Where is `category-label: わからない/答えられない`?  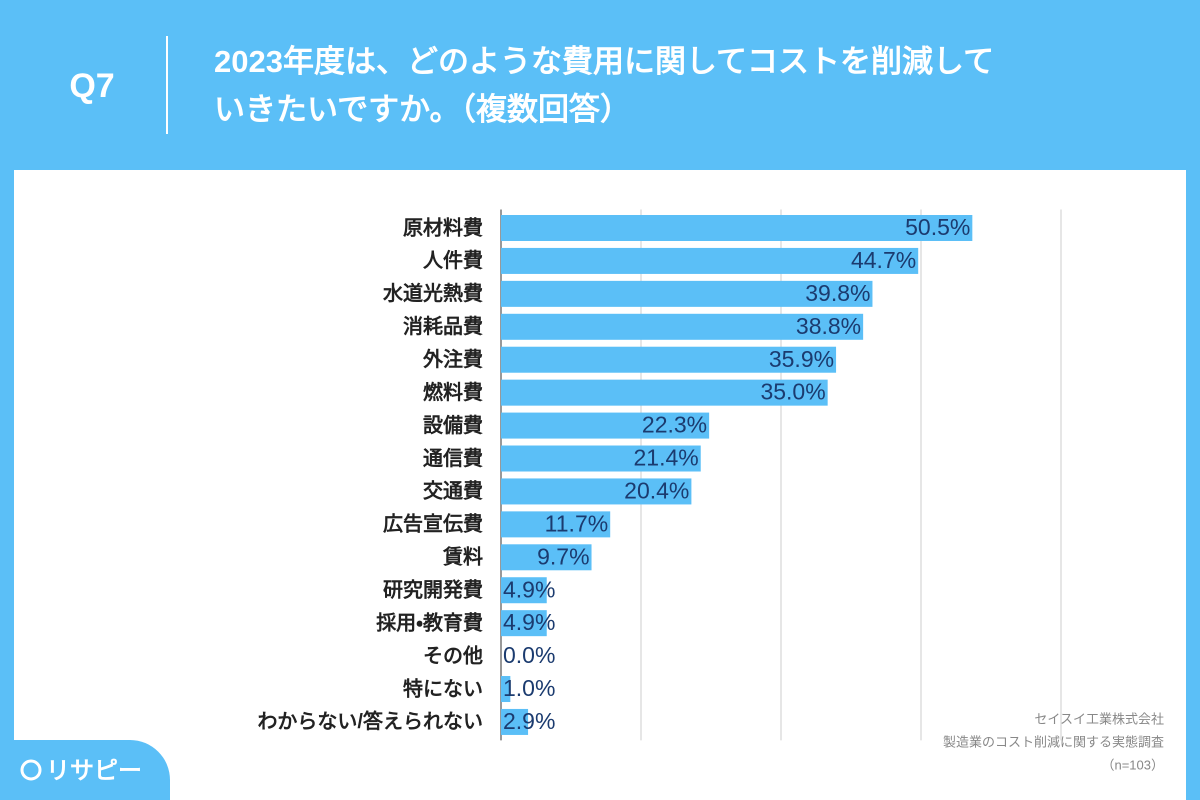
category-label: わからない/答えられない is located at coordinates (370, 721).